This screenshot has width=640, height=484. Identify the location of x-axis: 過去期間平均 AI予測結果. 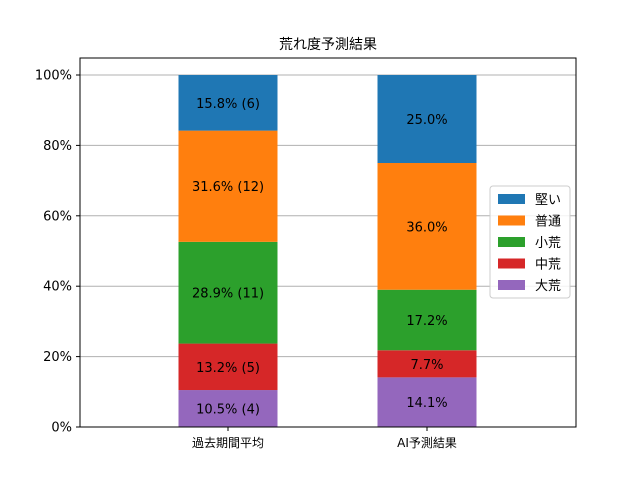
(324, 438).